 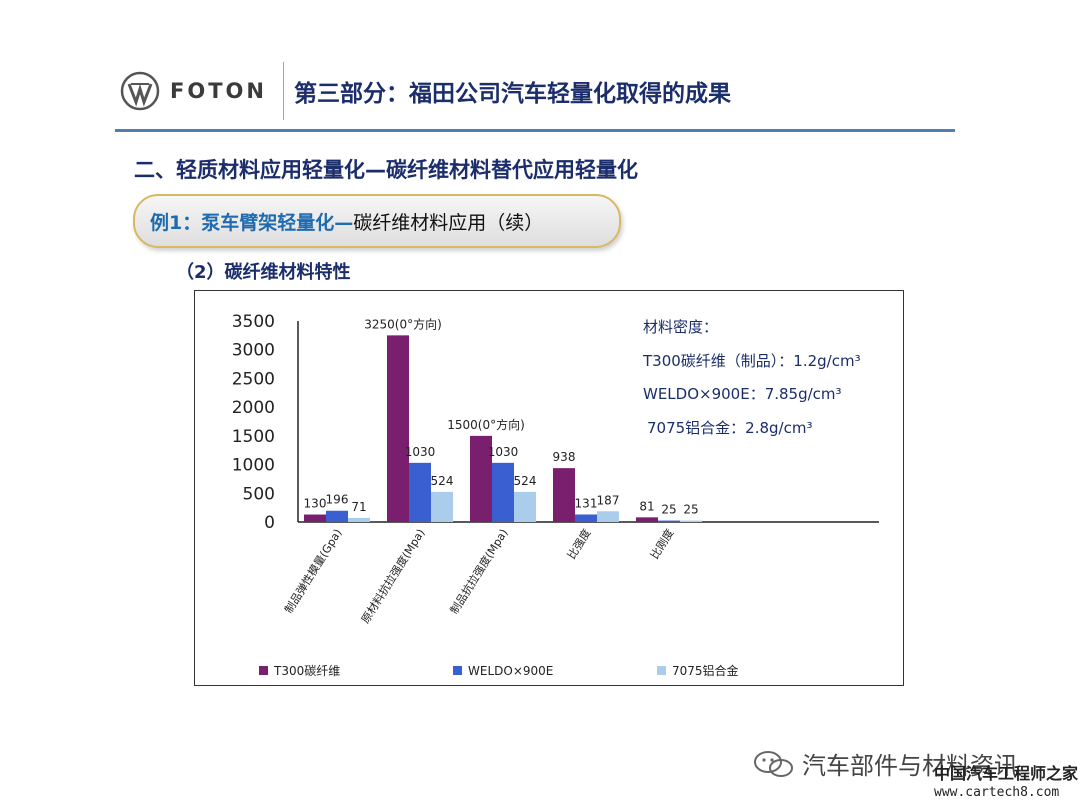 What do you see at coordinates (997, 792) in the screenshot?
I see `site-url: www.cartech8.com` at bounding box center [997, 792].